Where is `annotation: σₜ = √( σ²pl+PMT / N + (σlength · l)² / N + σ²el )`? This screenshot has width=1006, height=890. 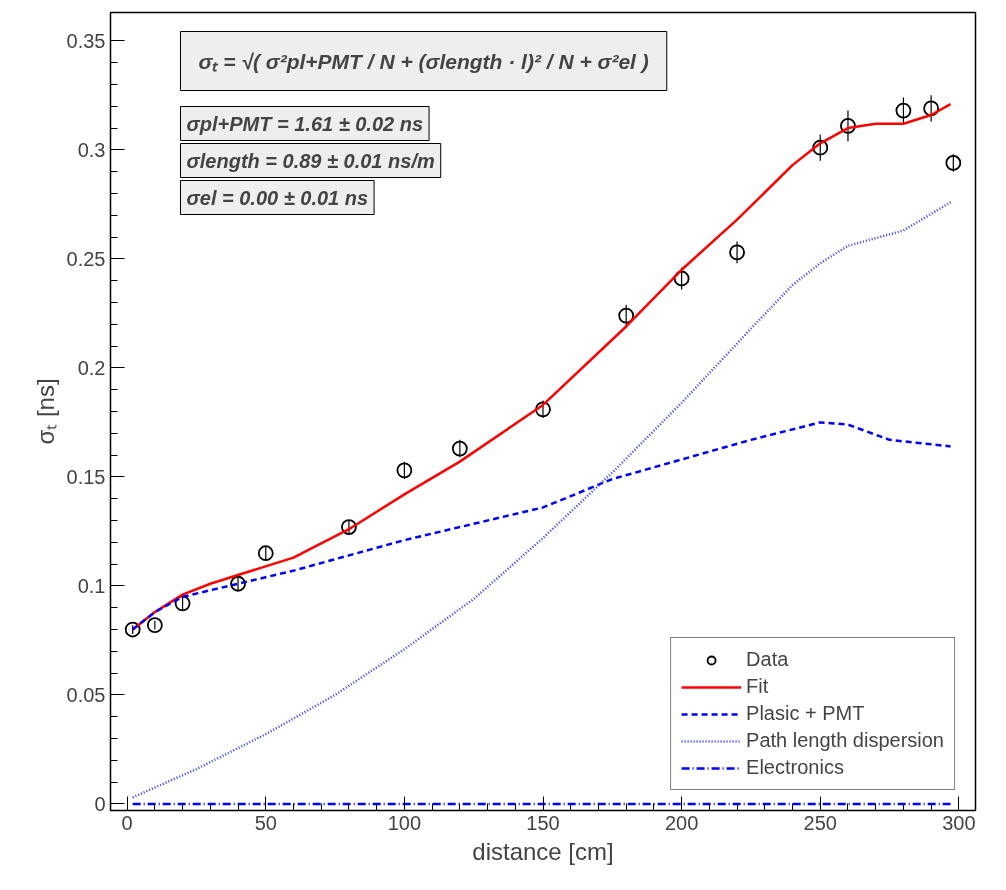 annotation: σₜ = √( σ²pl+PMT / N + (σlength · l)² / N + σ²el ) is located at coordinates (423, 61).